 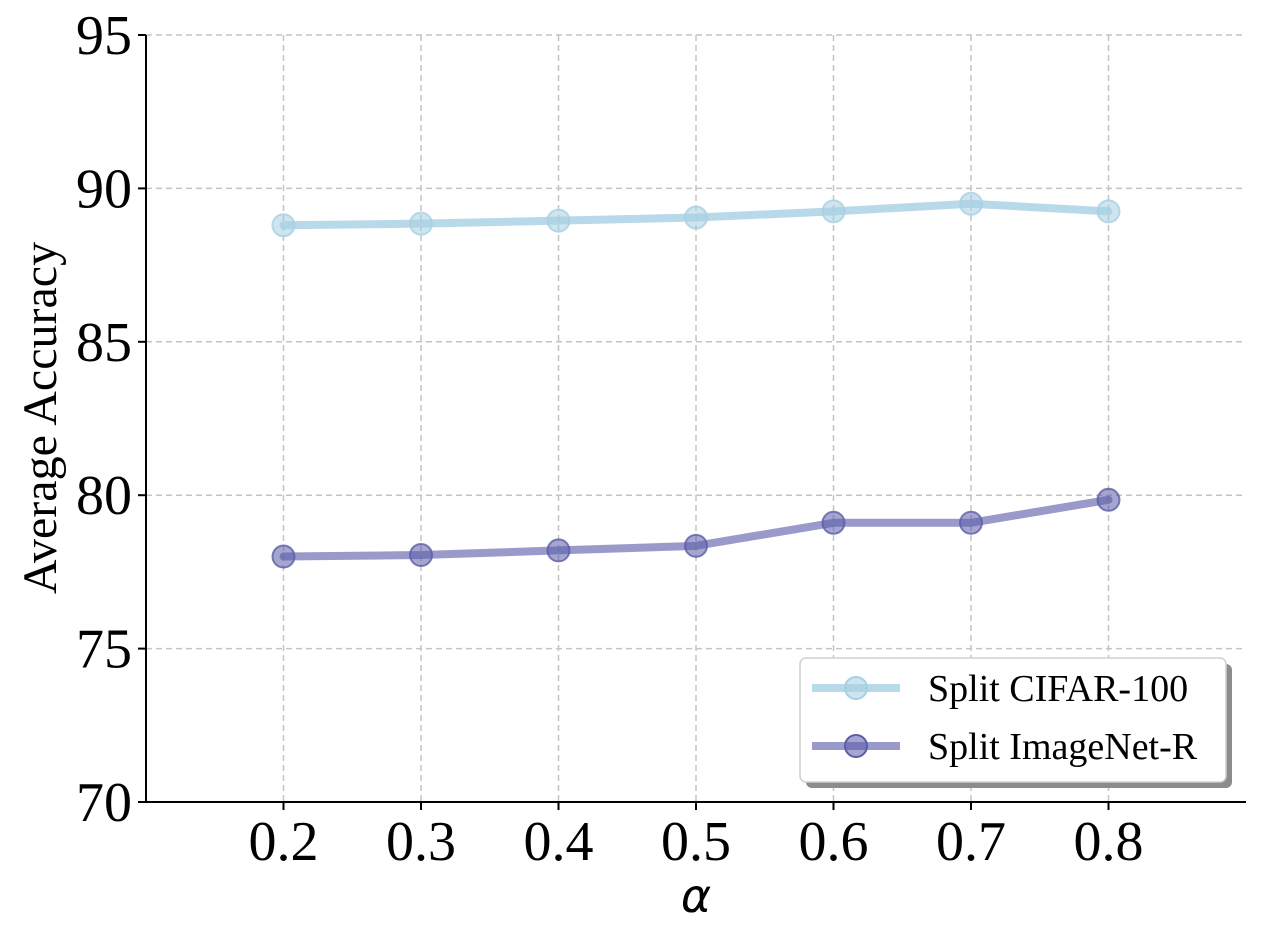 What do you see at coordinates (421, 842) in the screenshot?
I see `x-tick-label: 0.3` at bounding box center [421, 842].